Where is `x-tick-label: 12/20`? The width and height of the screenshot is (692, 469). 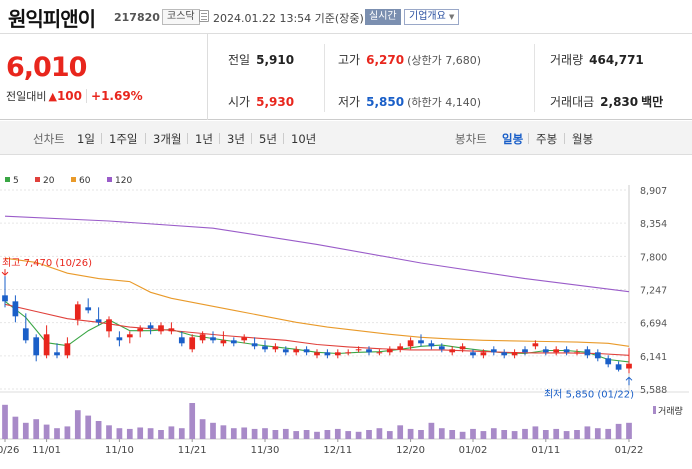 x-tick-label: 12/20 is located at coordinates (410, 450).